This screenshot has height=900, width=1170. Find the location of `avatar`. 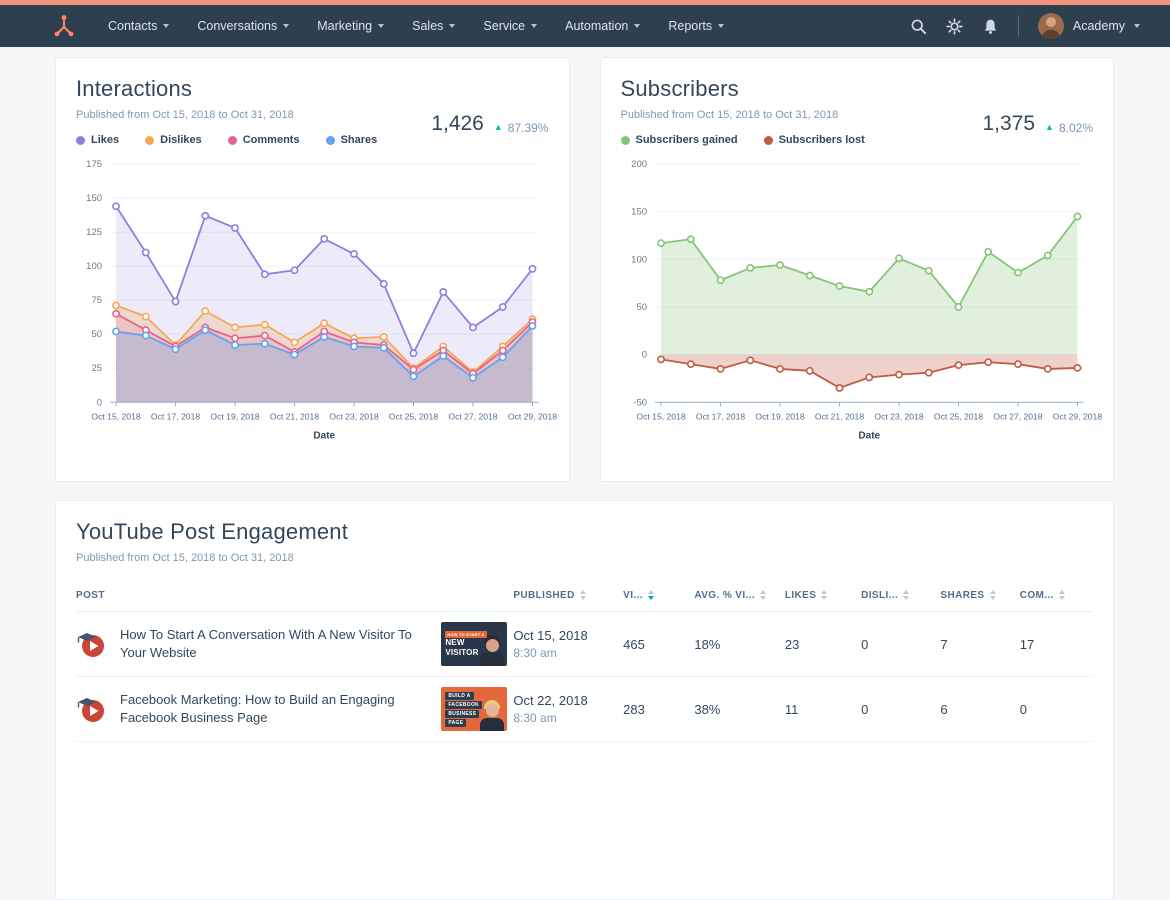

avatar is located at coordinates (1050, 26).